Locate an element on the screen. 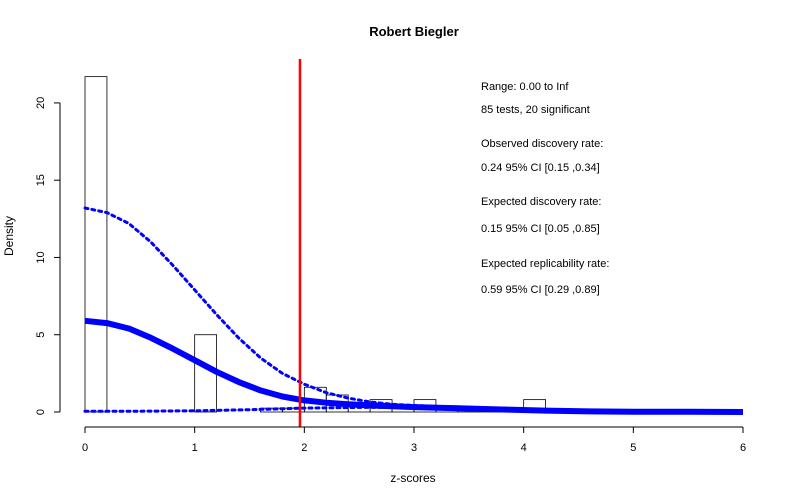 This screenshot has width=800, height=500. y-tick-label-3: 15 is located at coordinates (41, 180).